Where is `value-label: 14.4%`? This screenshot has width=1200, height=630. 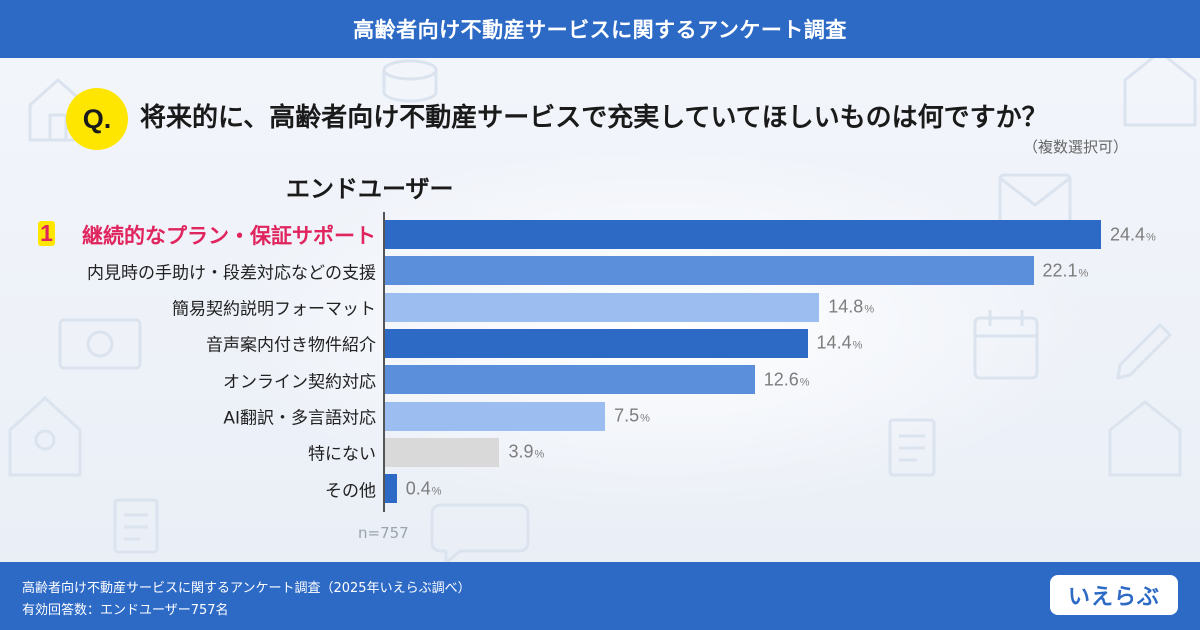 value-label: 14.4% is located at coordinates (840, 343).